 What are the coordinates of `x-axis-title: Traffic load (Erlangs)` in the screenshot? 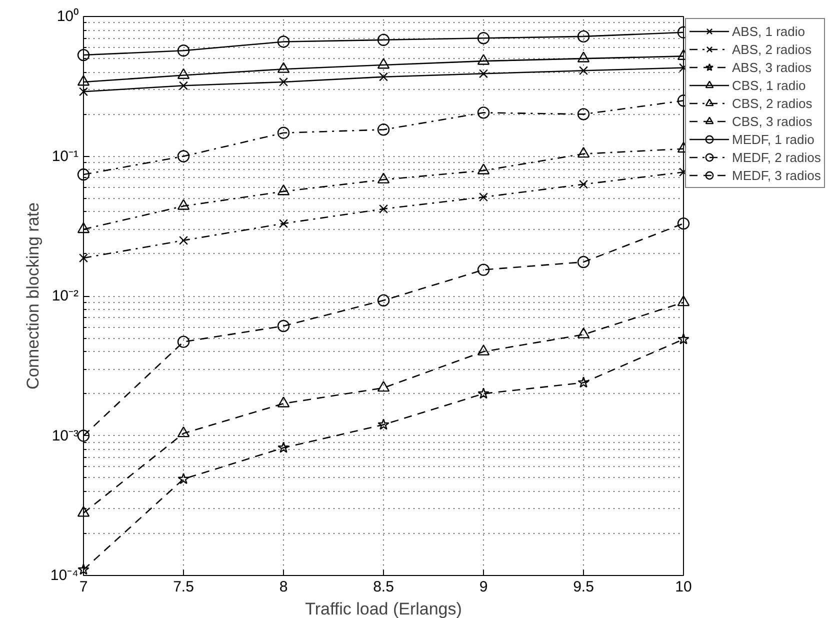 It's located at (383, 609).